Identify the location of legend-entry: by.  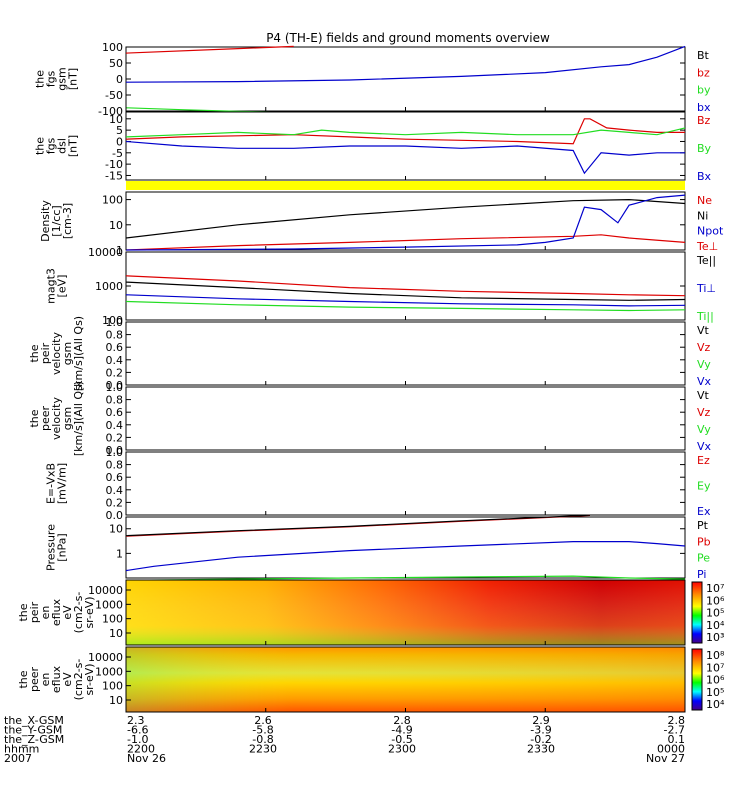
(704, 90).